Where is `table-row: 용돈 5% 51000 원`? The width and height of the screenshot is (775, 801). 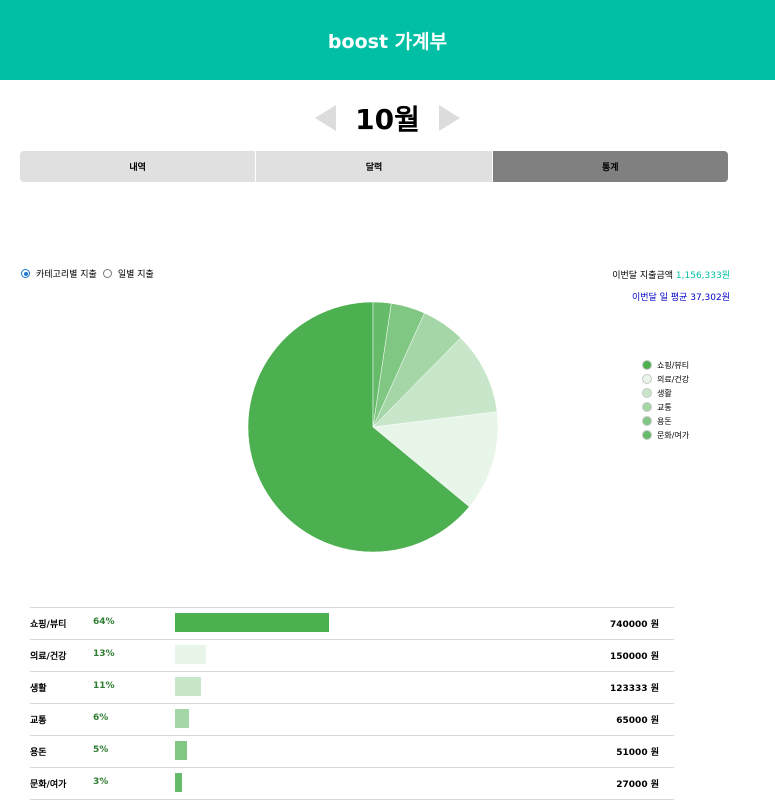 table-row: 용돈 5% 51000 원 is located at coordinates (352, 751).